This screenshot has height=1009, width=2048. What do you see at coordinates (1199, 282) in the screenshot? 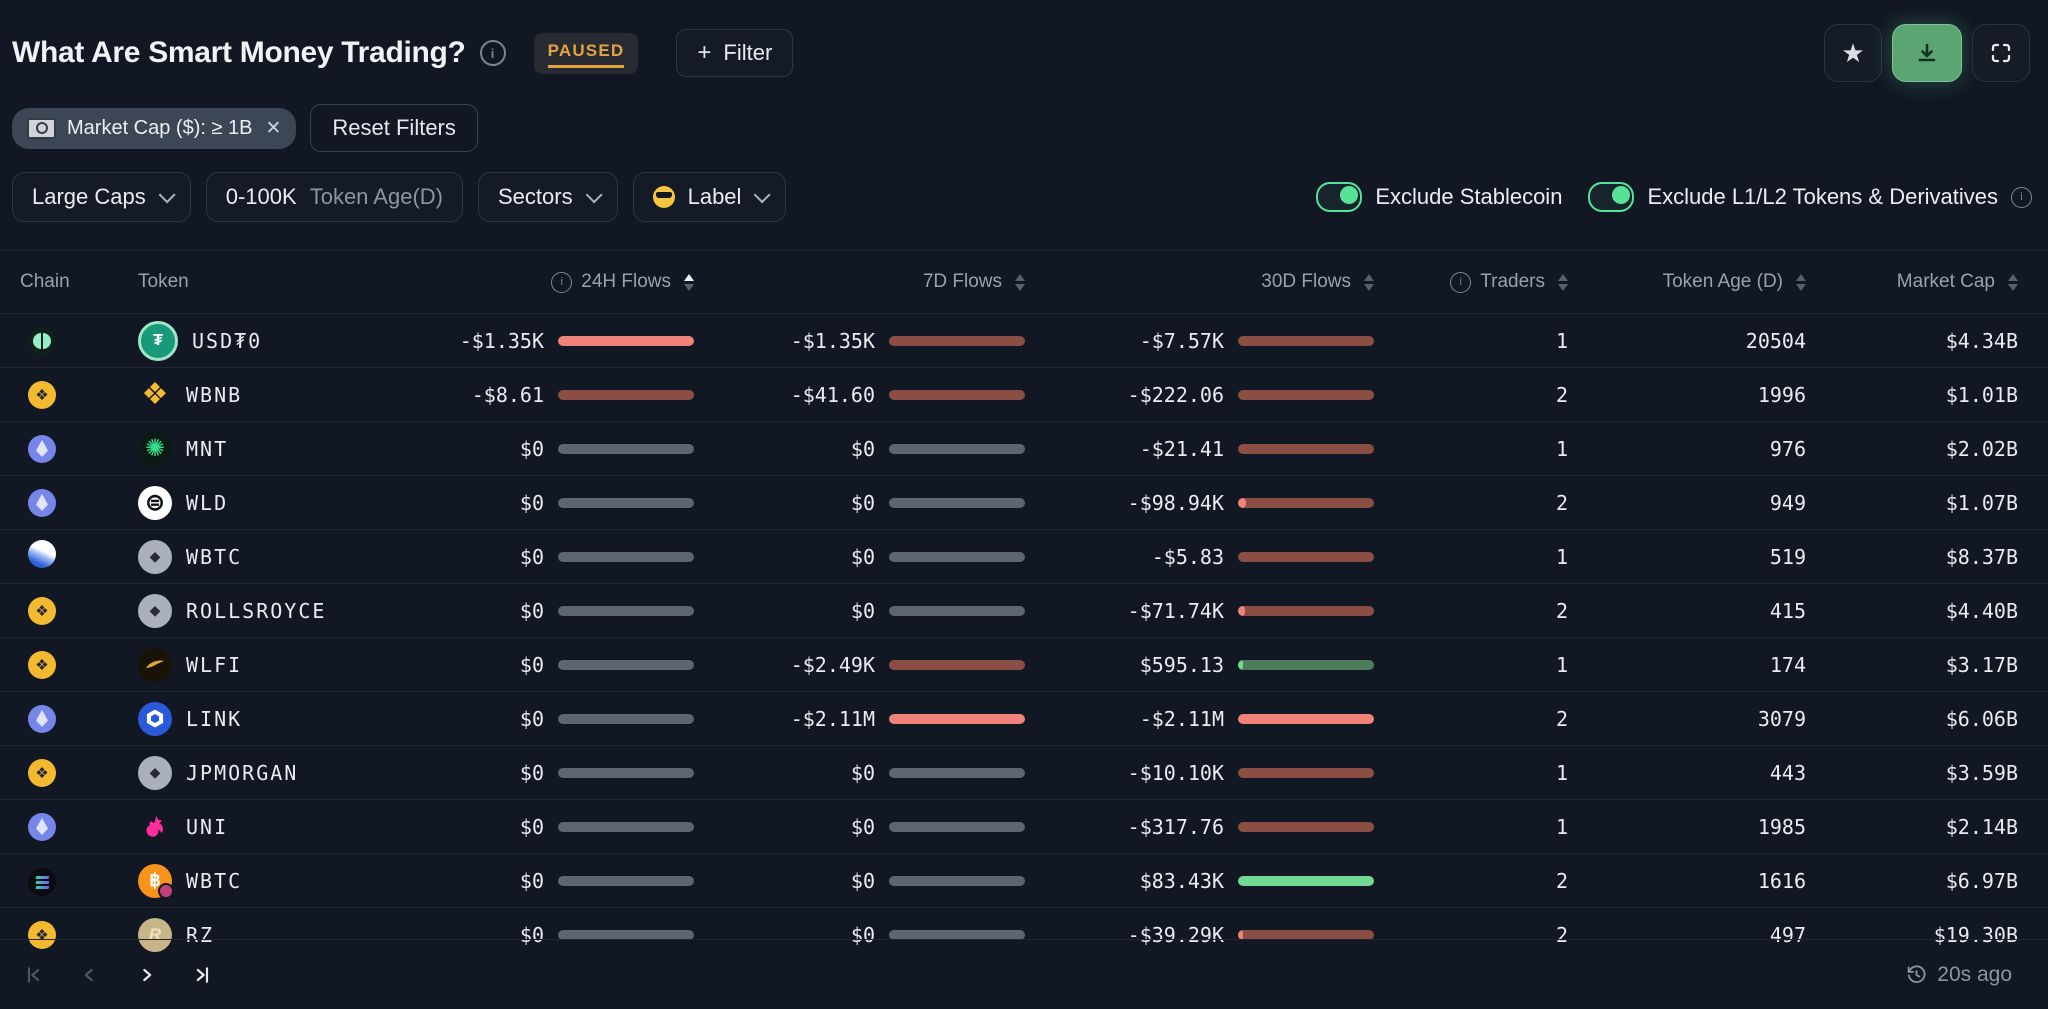
I see `column-header-30d-flows: 30D Flows` at bounding box center [1199, 282].